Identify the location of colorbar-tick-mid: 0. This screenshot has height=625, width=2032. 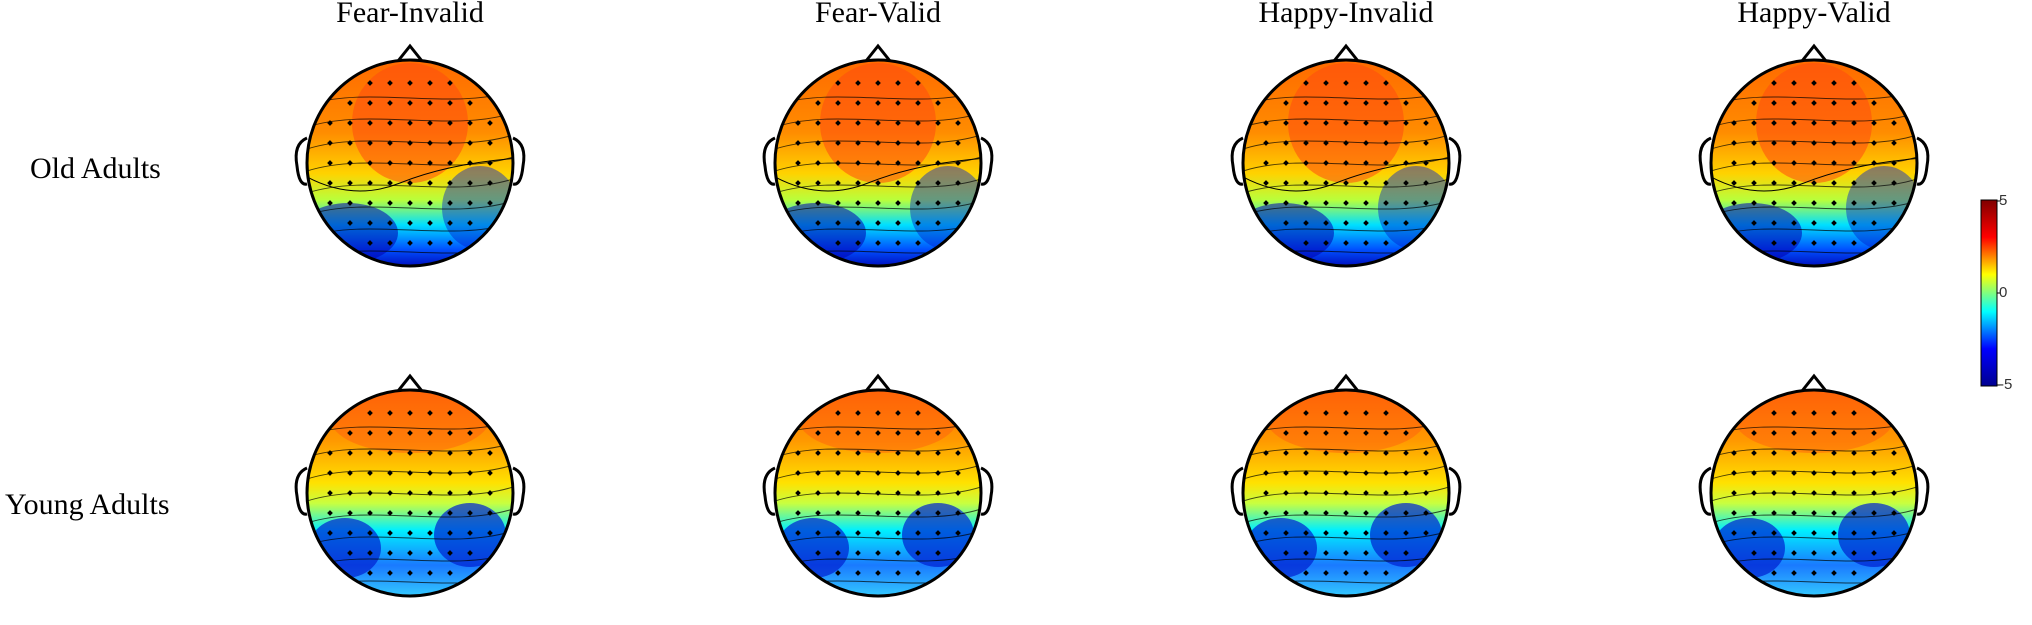
(2003, 292).